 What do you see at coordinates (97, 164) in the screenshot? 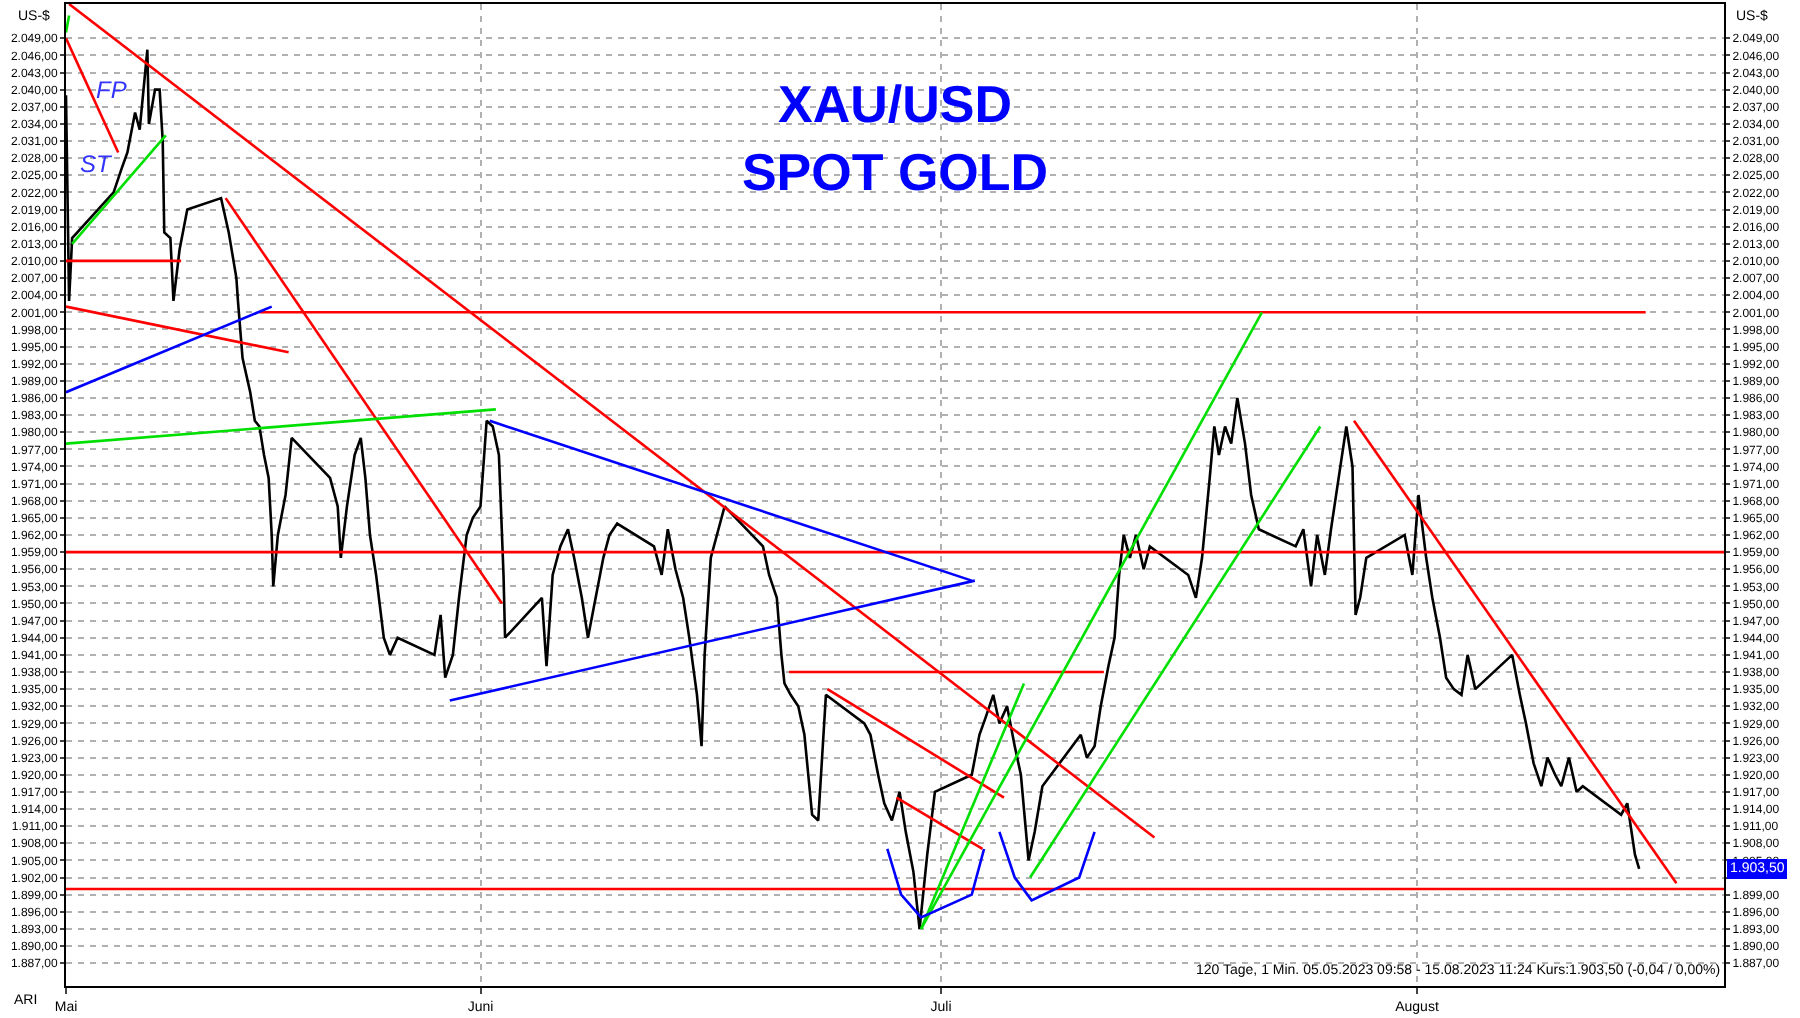
I see `annotation: ST` at bounding box center [97, 164].